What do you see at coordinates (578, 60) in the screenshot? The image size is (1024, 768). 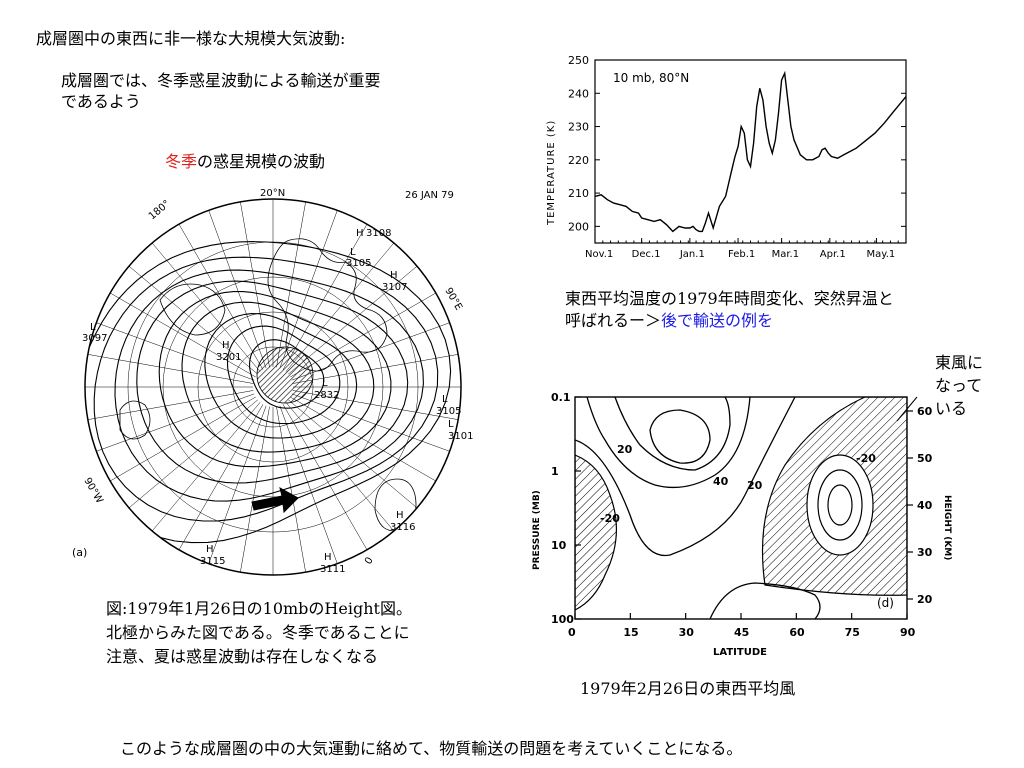 I see `y-tick-label: 250` at bounding box center [578, 60].